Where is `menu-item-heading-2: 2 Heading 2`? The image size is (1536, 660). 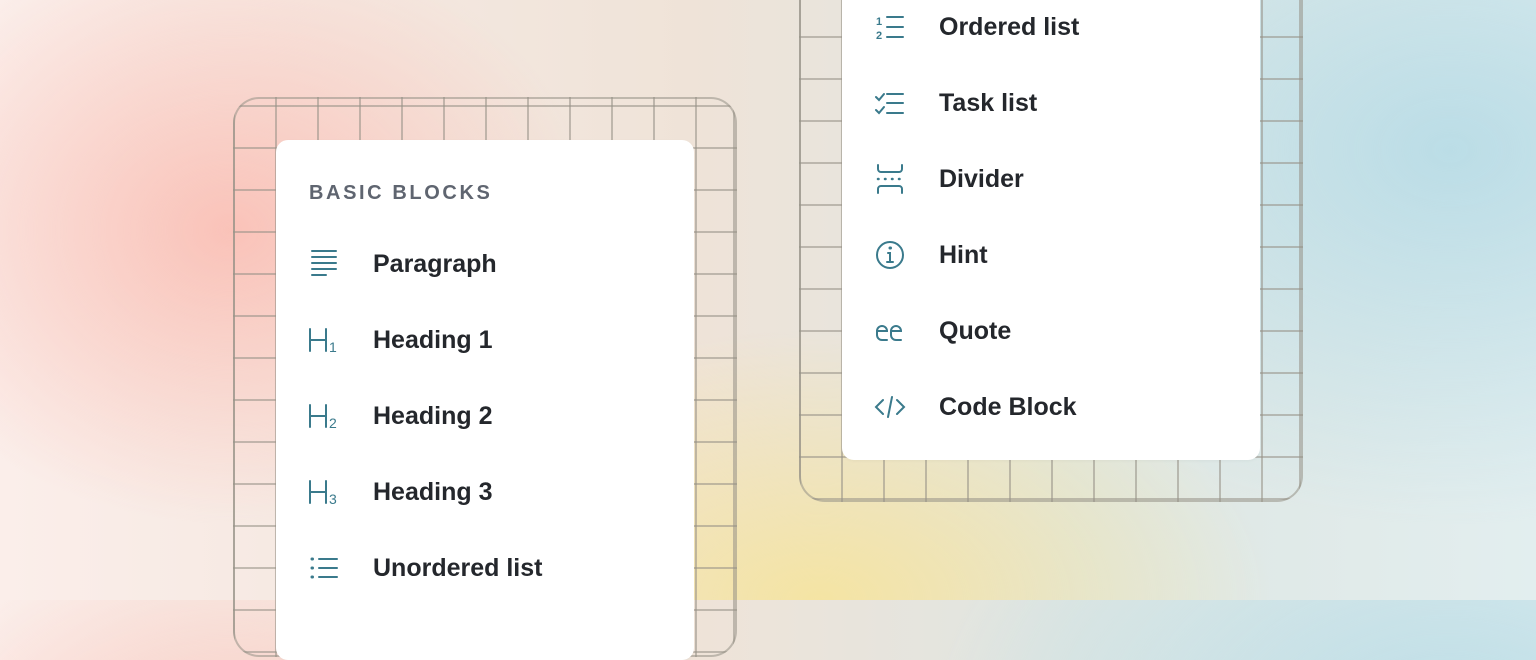 menu-item-heading-2: 2 Heading 2 is located at coordinates (399, 416).